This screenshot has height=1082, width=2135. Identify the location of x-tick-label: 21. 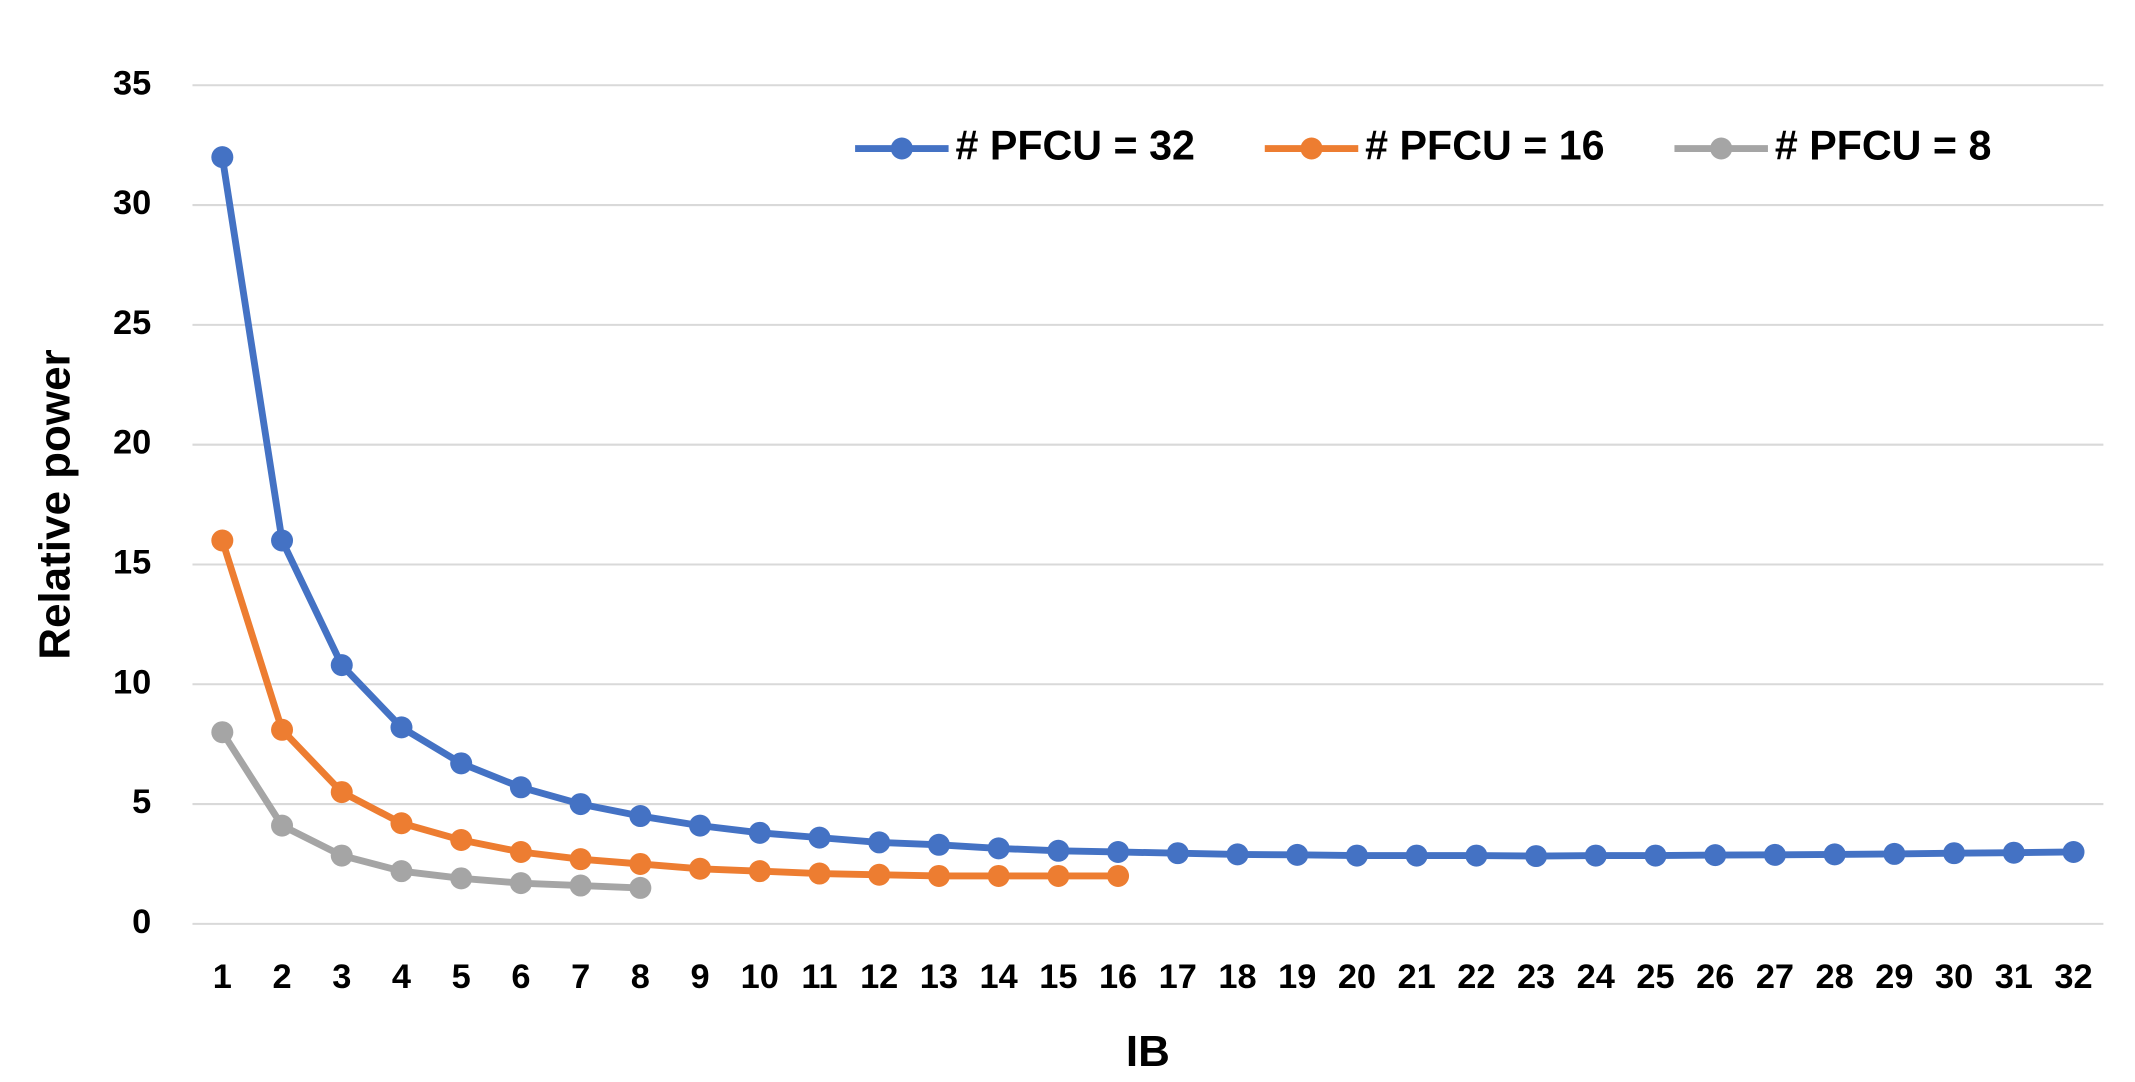
(1417, 977).